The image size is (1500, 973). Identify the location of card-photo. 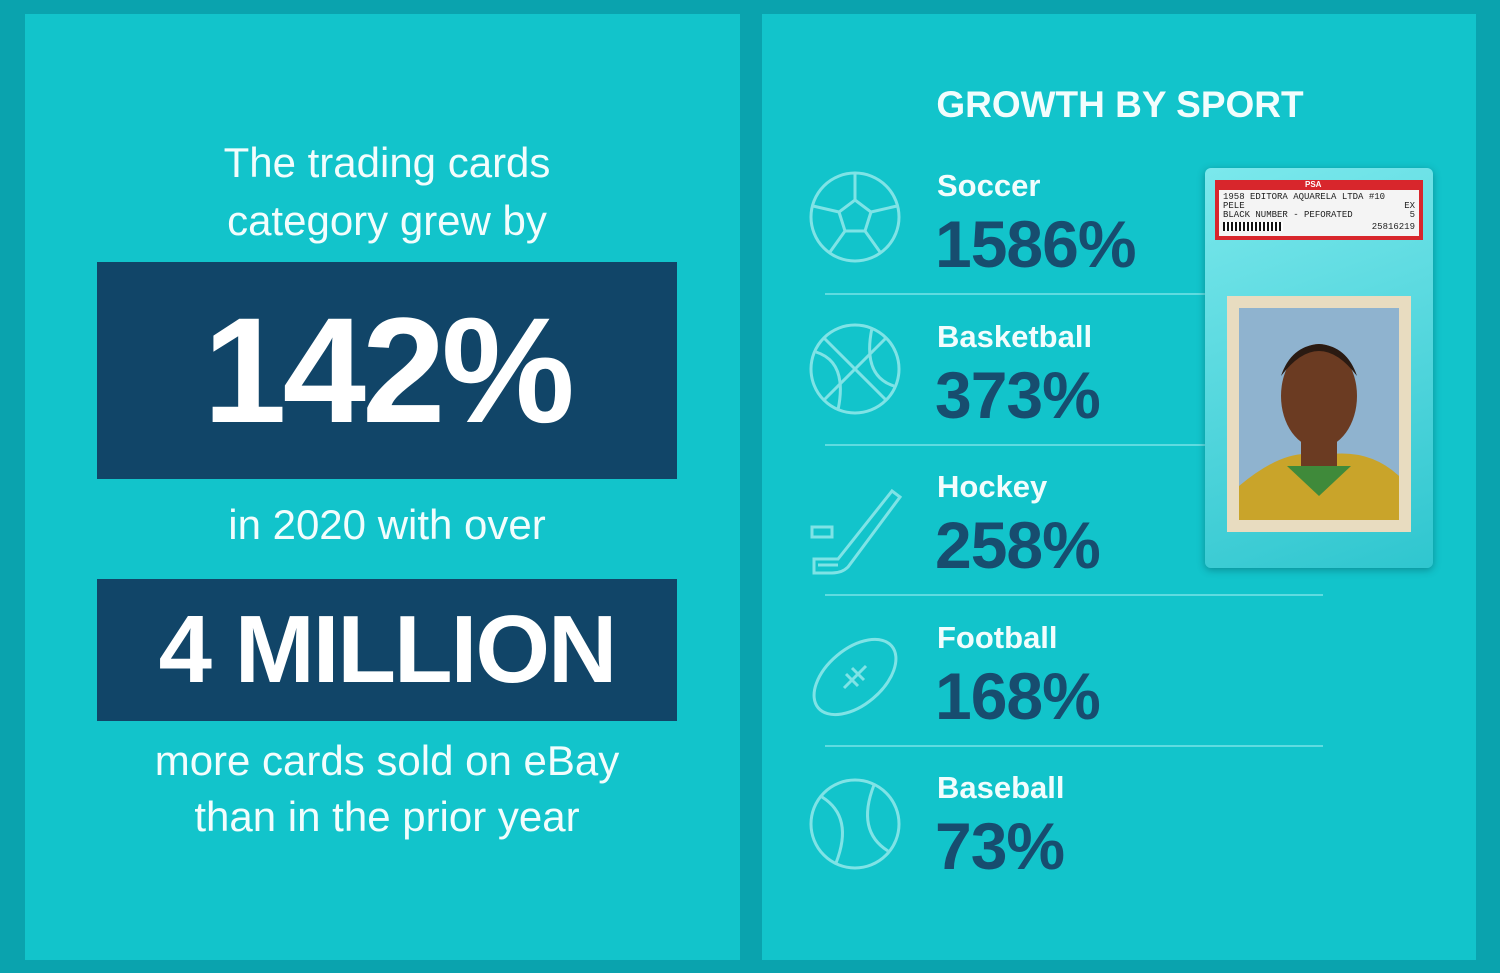
(1319, 414).